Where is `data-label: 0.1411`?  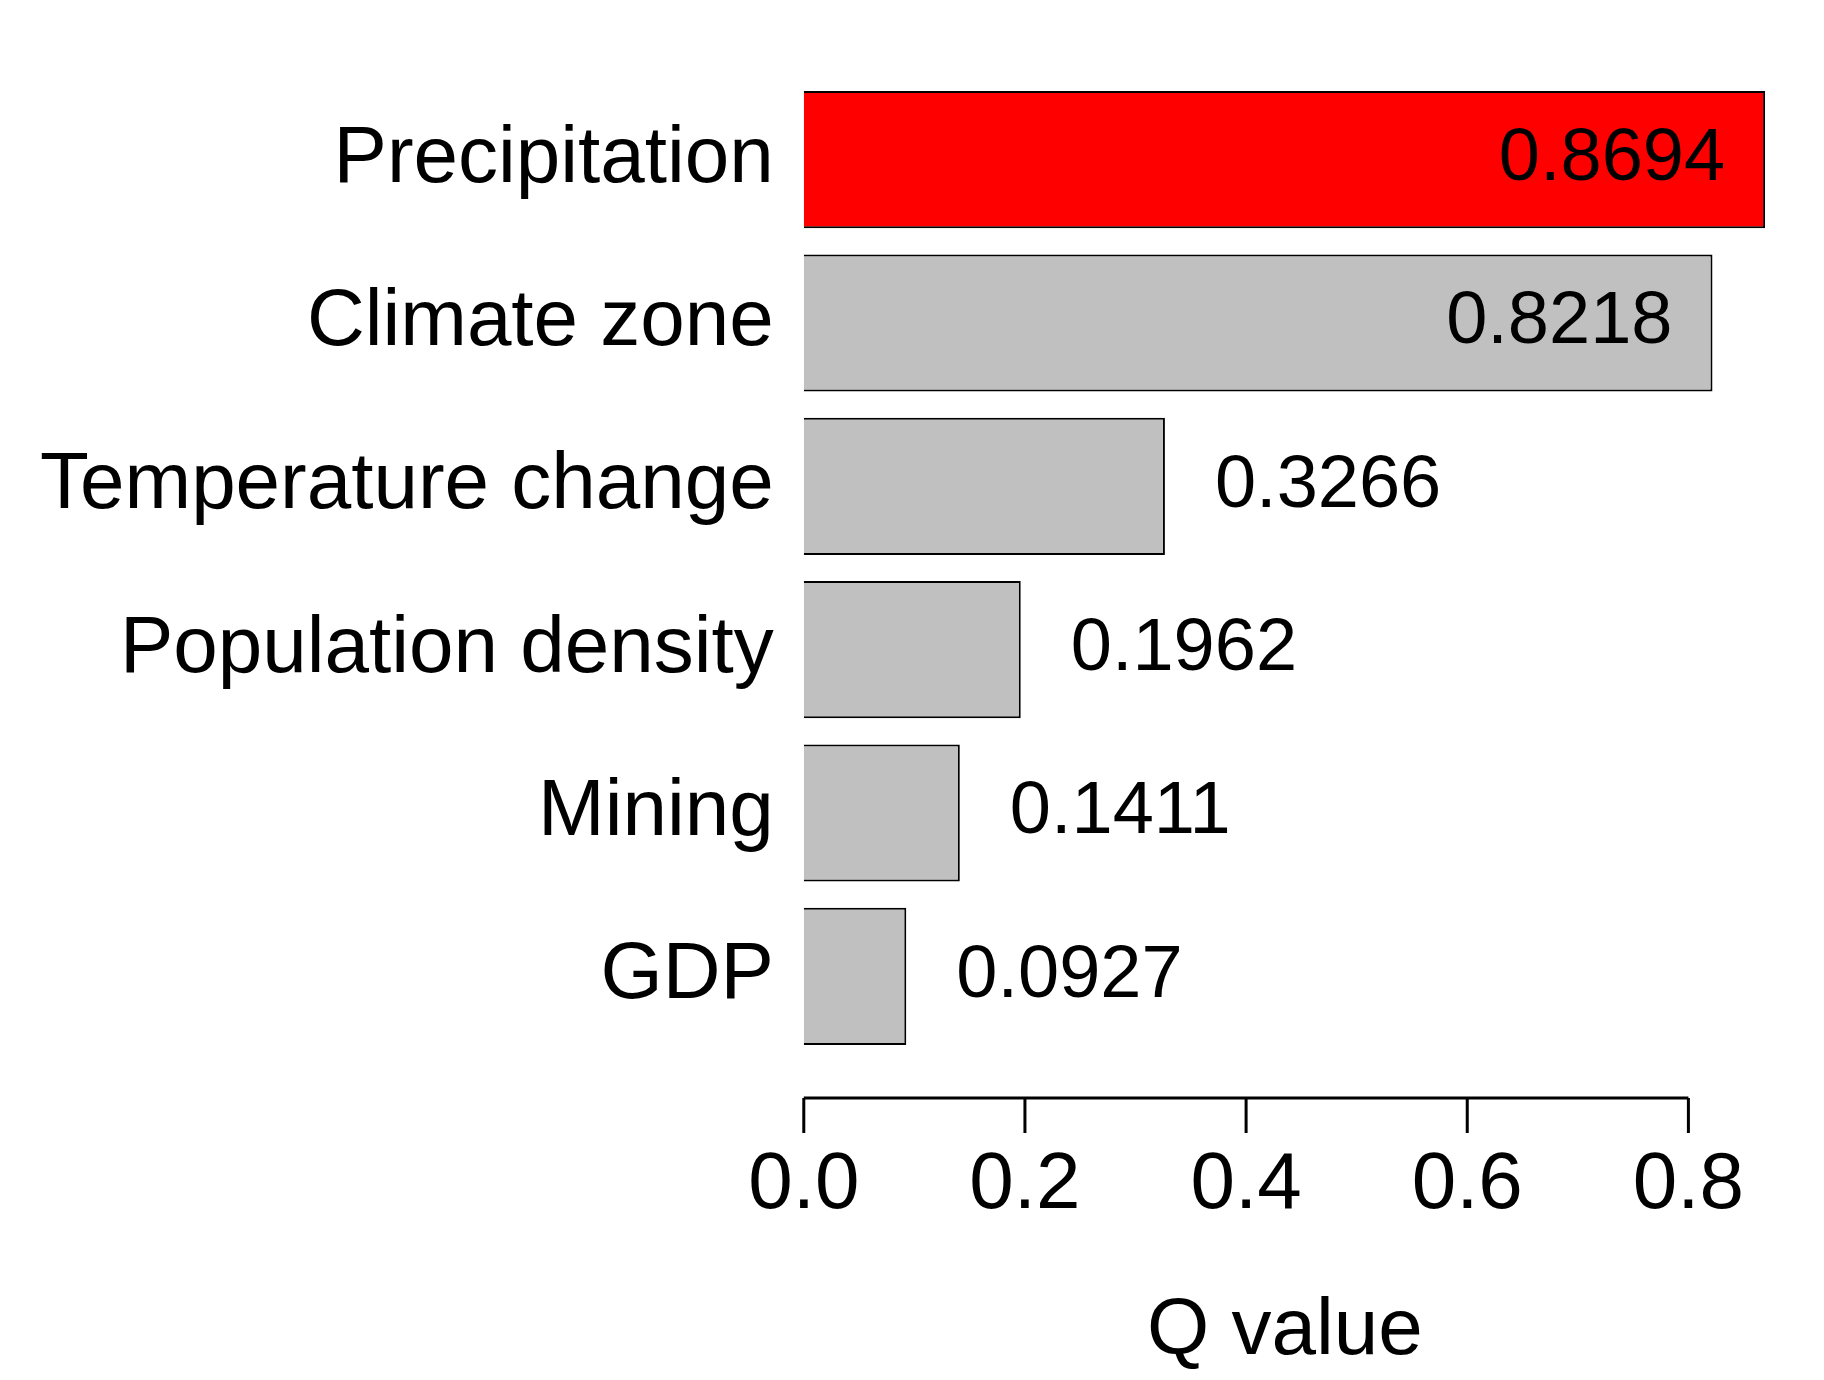 data-label: 0.1411 is located at coordinates (1120, 808).